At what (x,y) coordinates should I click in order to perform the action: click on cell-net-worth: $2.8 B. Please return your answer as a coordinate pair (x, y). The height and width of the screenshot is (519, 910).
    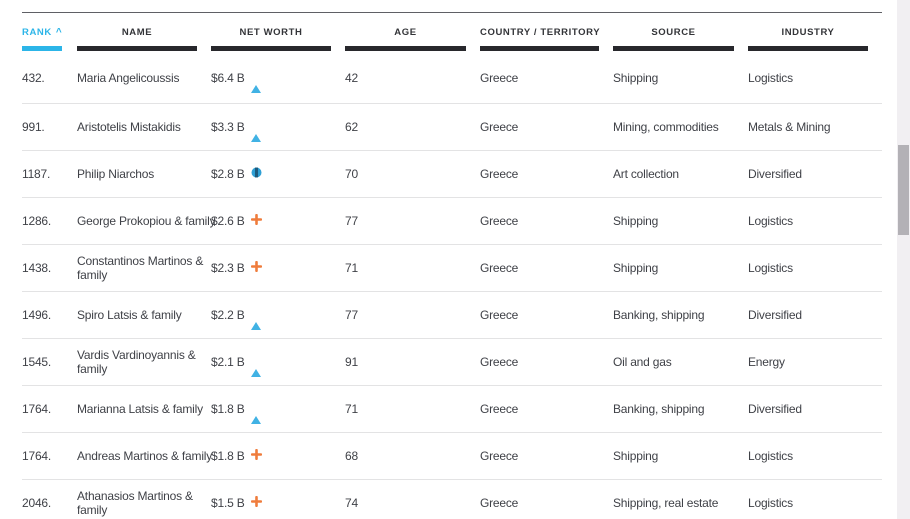
    Looking at the image, I should click on (278, 174).